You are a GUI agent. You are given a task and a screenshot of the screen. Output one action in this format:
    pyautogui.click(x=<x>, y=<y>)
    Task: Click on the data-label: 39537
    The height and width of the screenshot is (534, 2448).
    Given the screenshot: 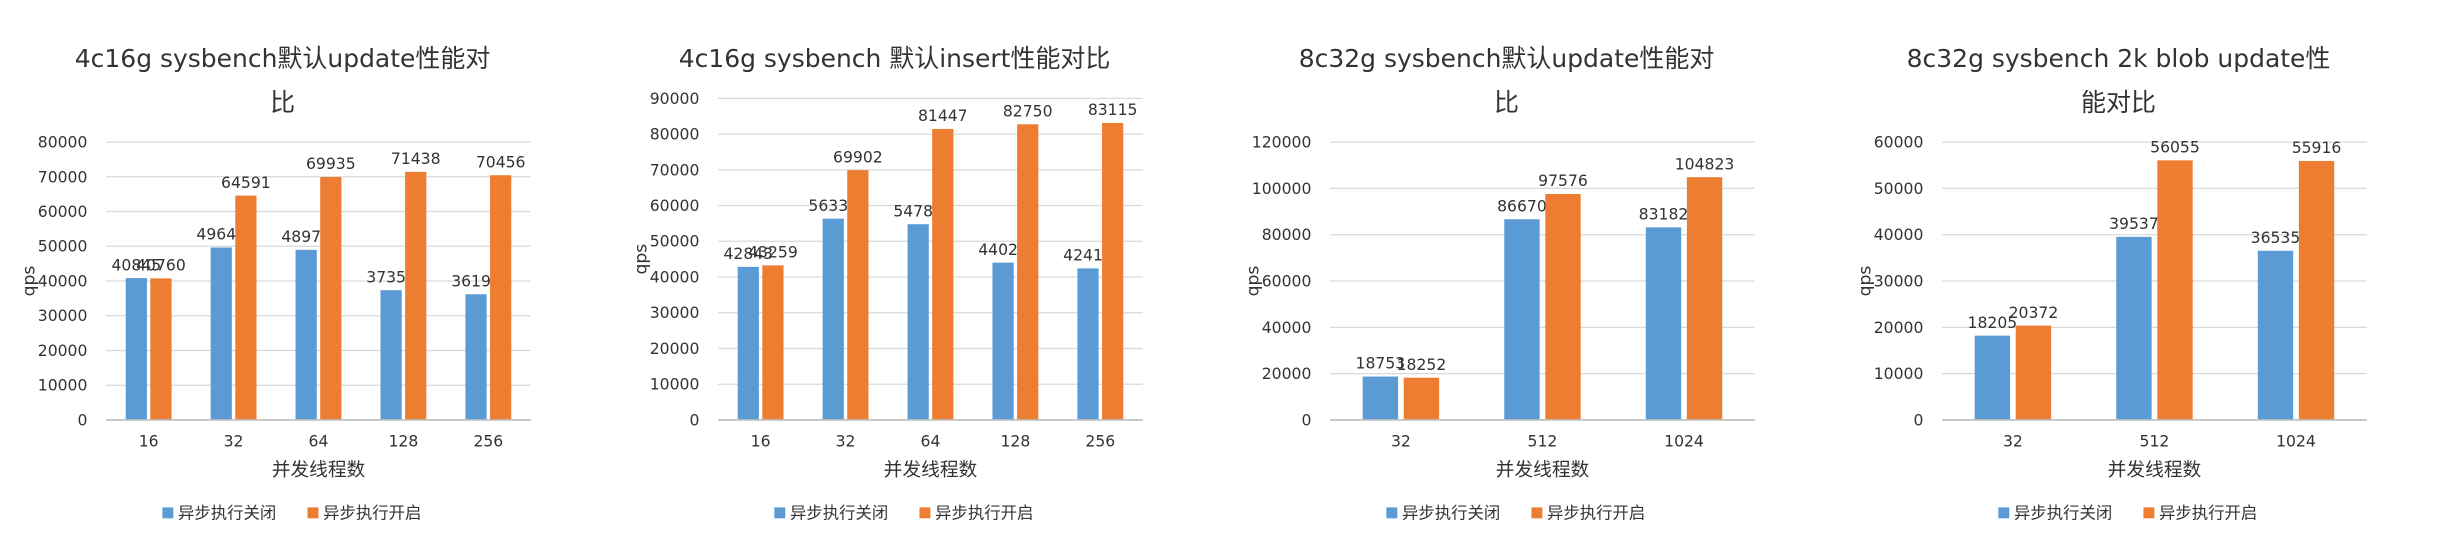 What is the action you would take?
    pyautogui.click(x=2134, y=224)
    